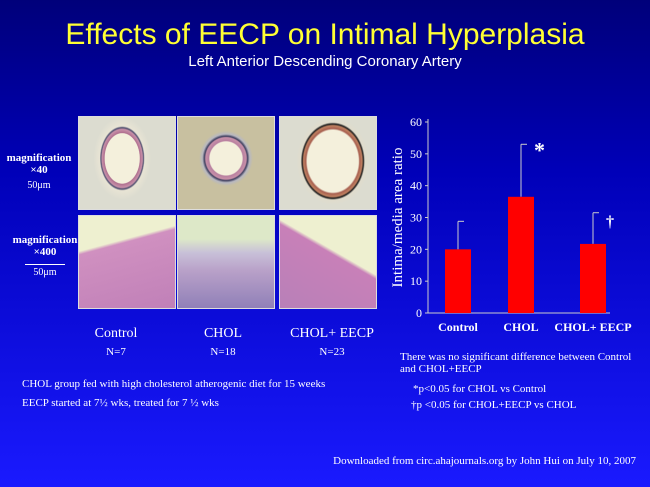 The image size is (650, 487). I want to click on group-n-eecp: N=23, so click(332, 352).